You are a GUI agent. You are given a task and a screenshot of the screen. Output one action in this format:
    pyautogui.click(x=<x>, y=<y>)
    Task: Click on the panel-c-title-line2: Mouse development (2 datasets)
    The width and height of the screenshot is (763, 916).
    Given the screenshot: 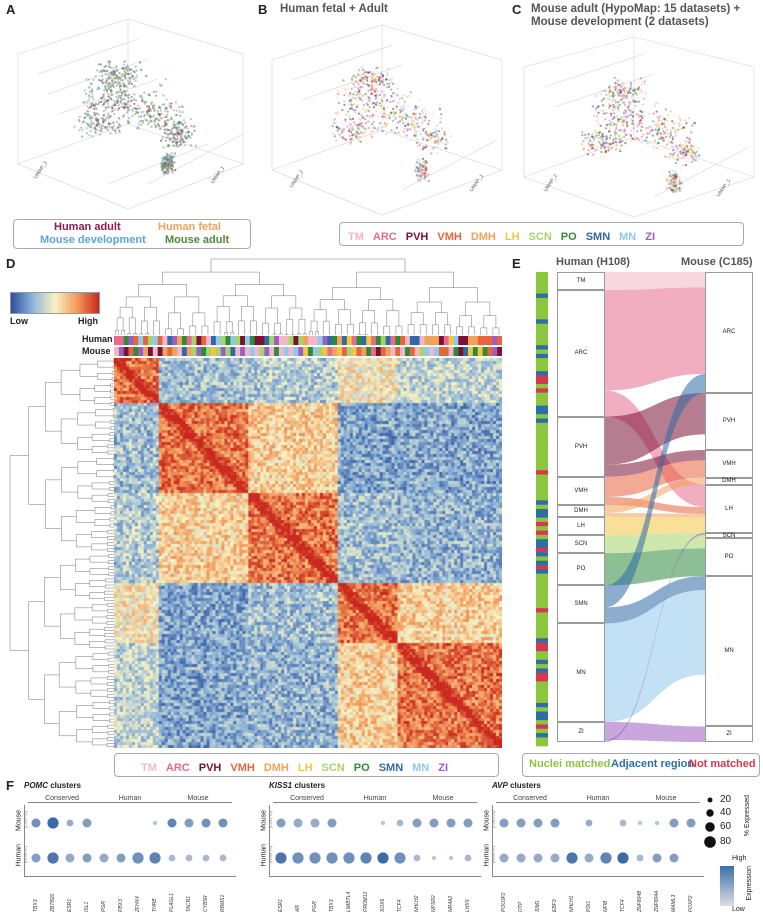 What is the action you would take?
    pyautogui.click(x=620, y=22)
    